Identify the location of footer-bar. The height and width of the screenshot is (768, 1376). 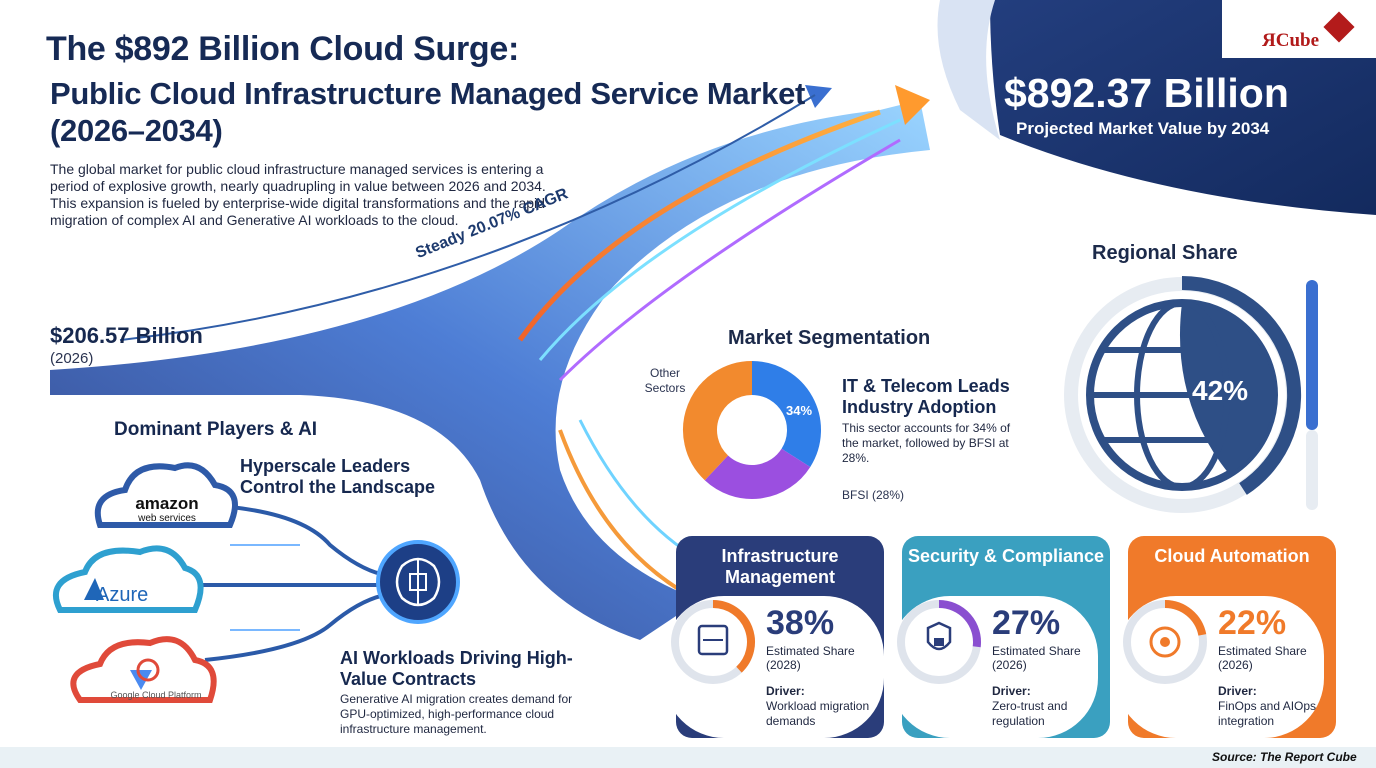
(688, 757).